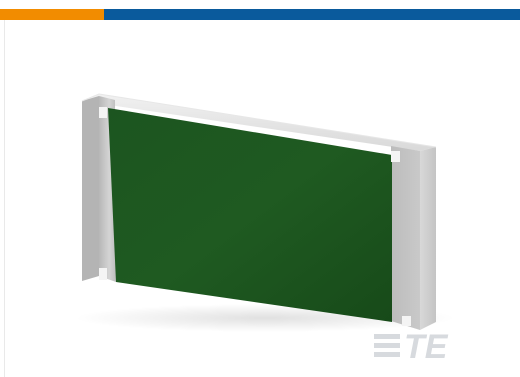 The image size is (520, 377). I want to click on brand-color-bar, so click(260, 14).